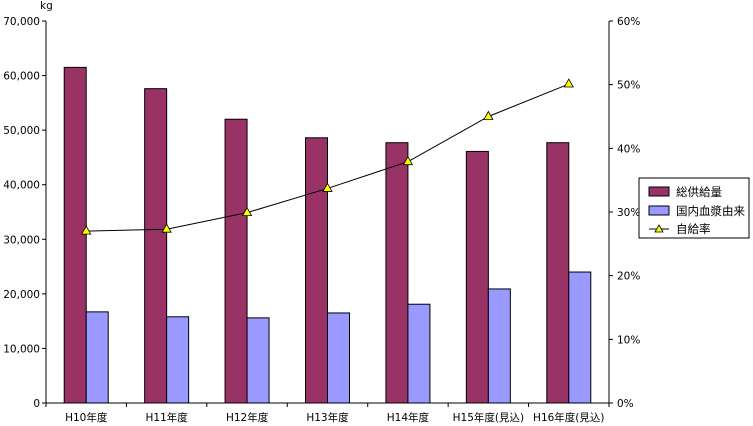 Image resolution: width=753 pixels, height=426 pixels. Describe the element at coordinates (46, 6) in the screenshot. I see `y-axis-unit: kg` at that location.